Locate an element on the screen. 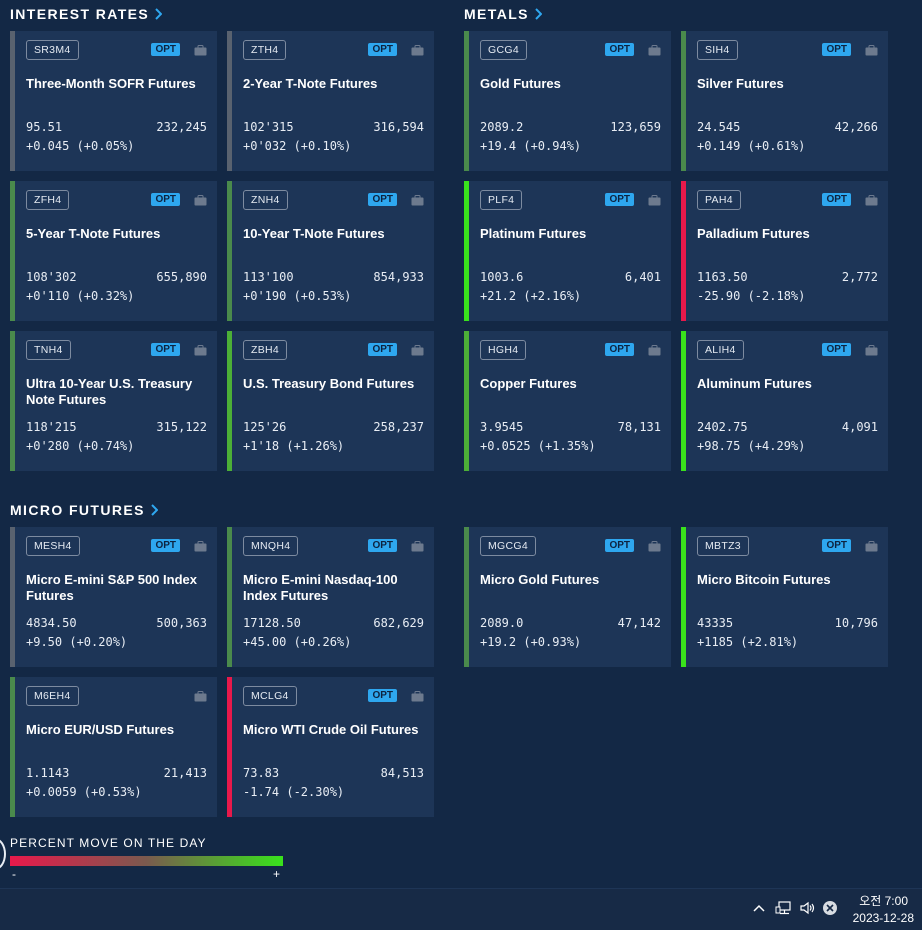 The width and height of the screenshot is (922, 930). volume-icon is located at coordinates (808, 910).